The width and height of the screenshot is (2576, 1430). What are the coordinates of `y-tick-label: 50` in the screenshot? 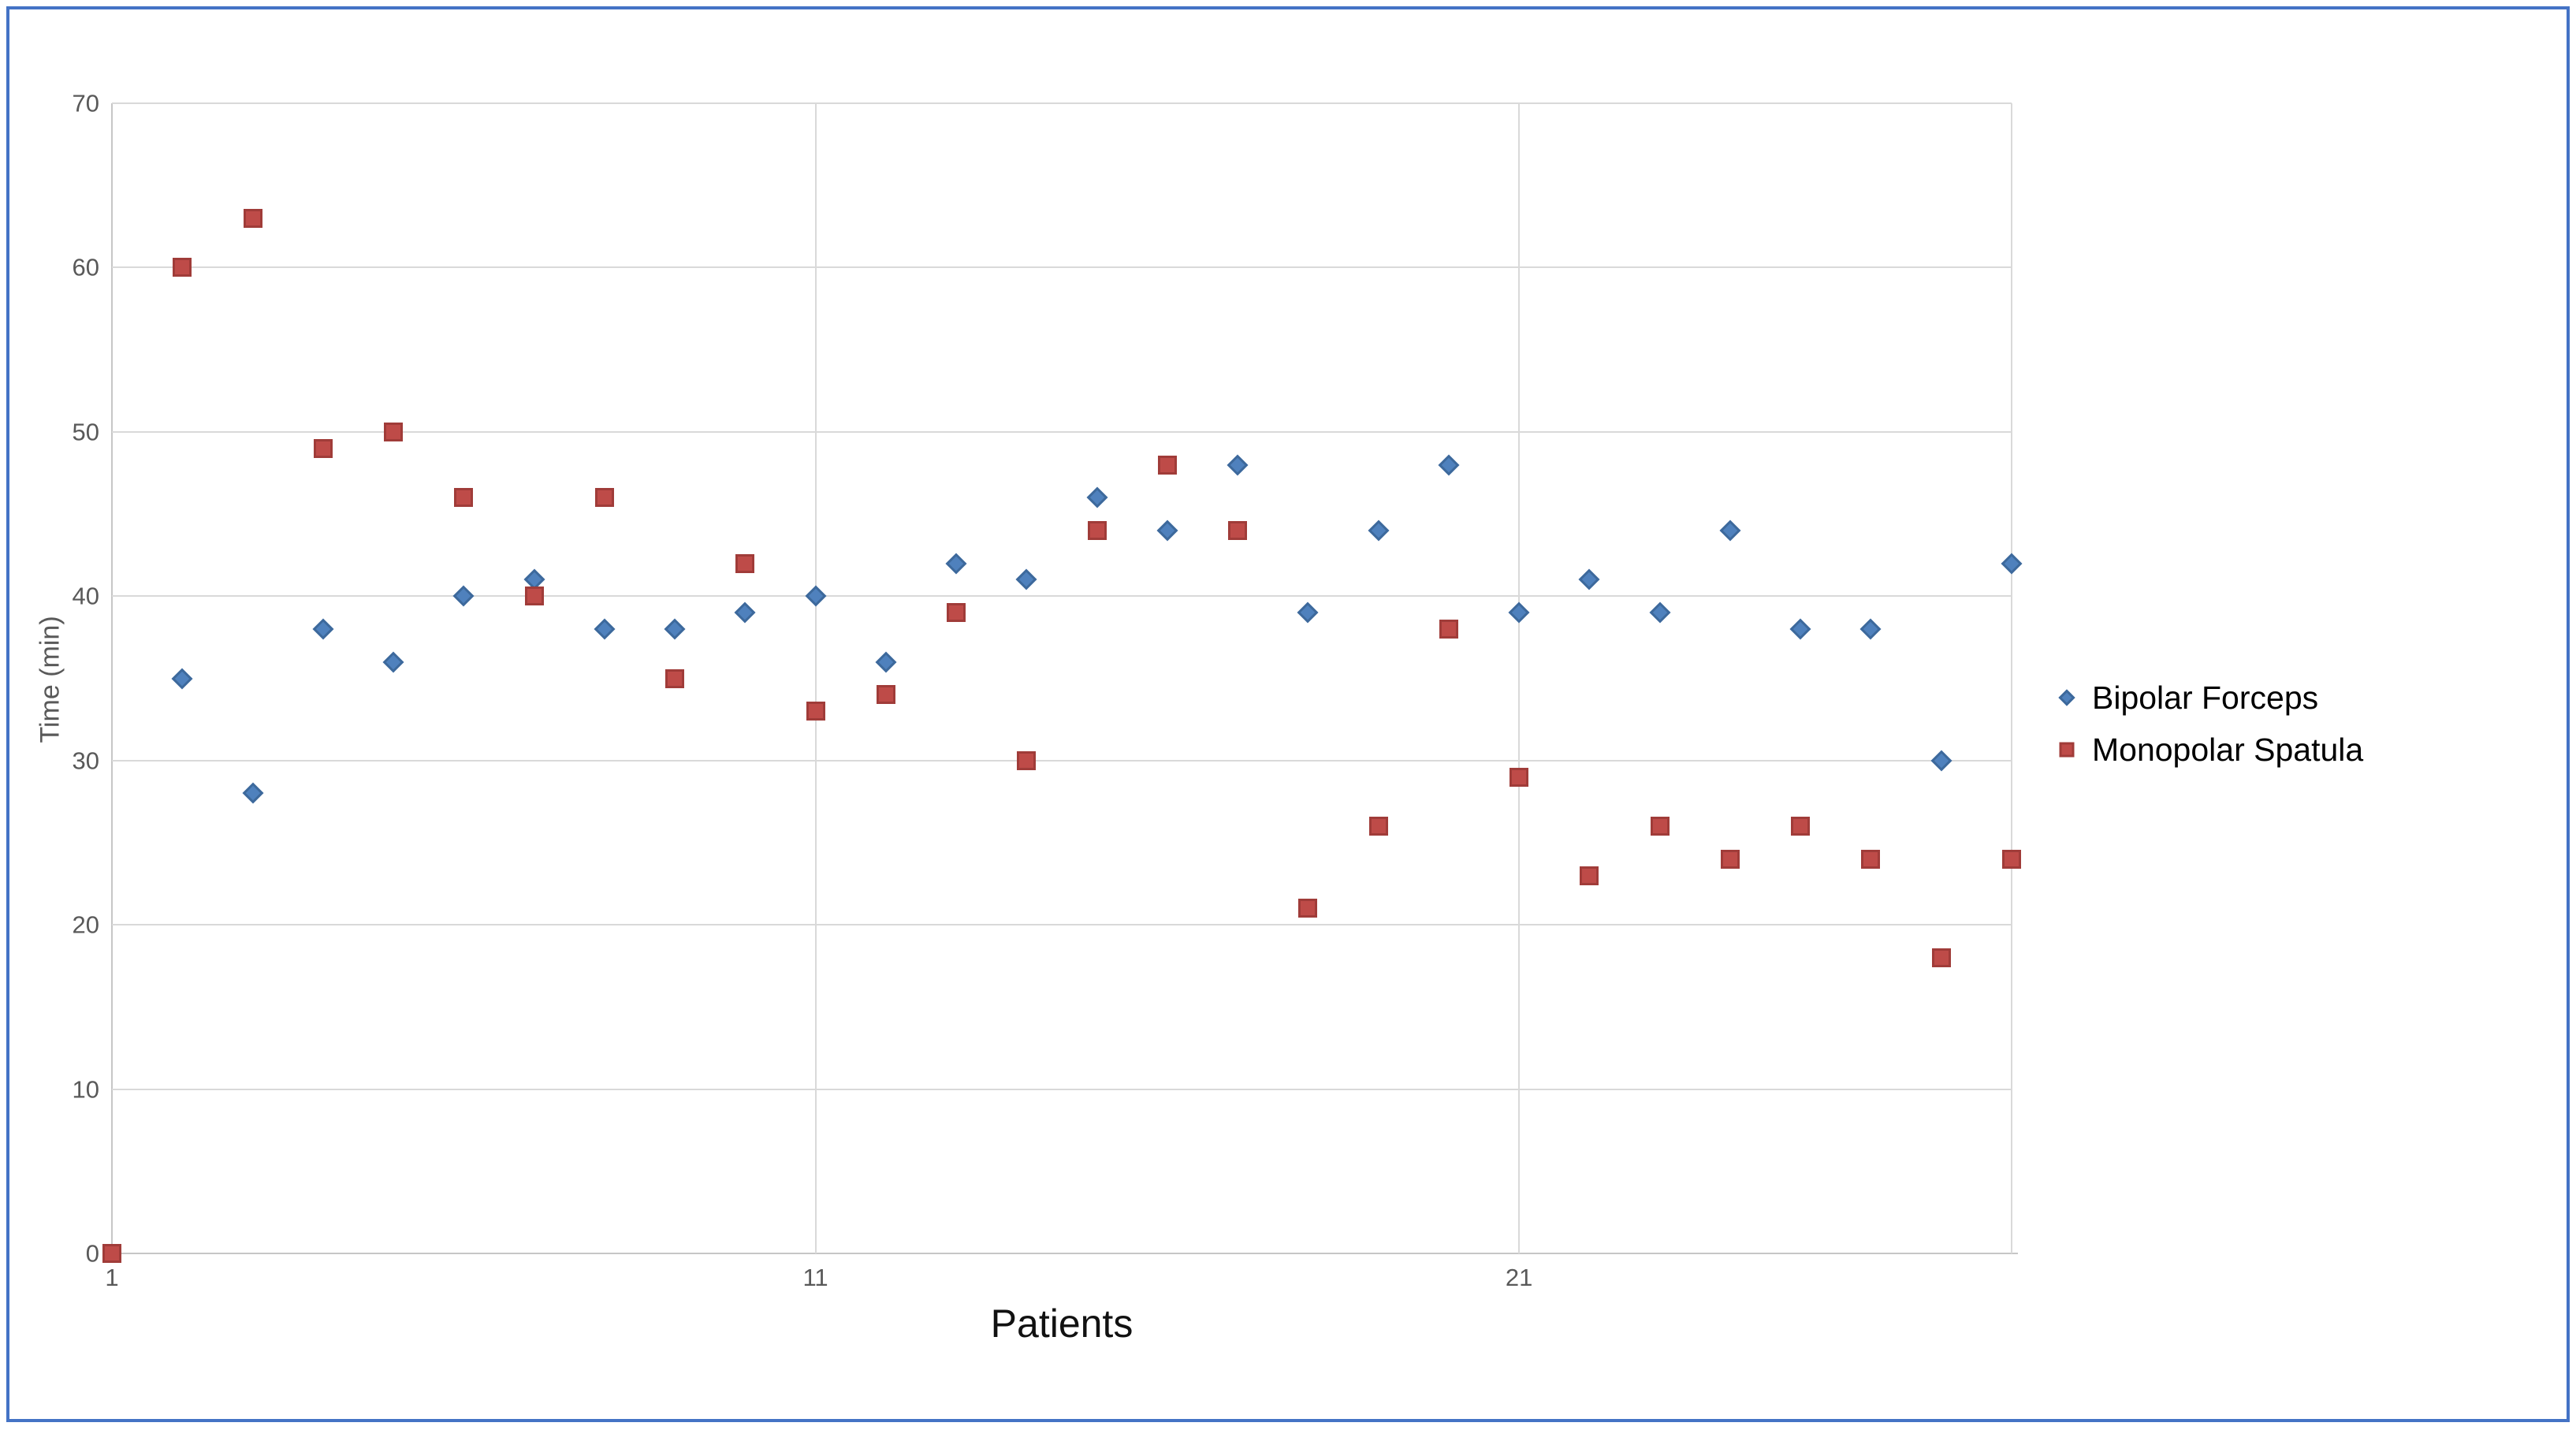 It's located at (85, 432).